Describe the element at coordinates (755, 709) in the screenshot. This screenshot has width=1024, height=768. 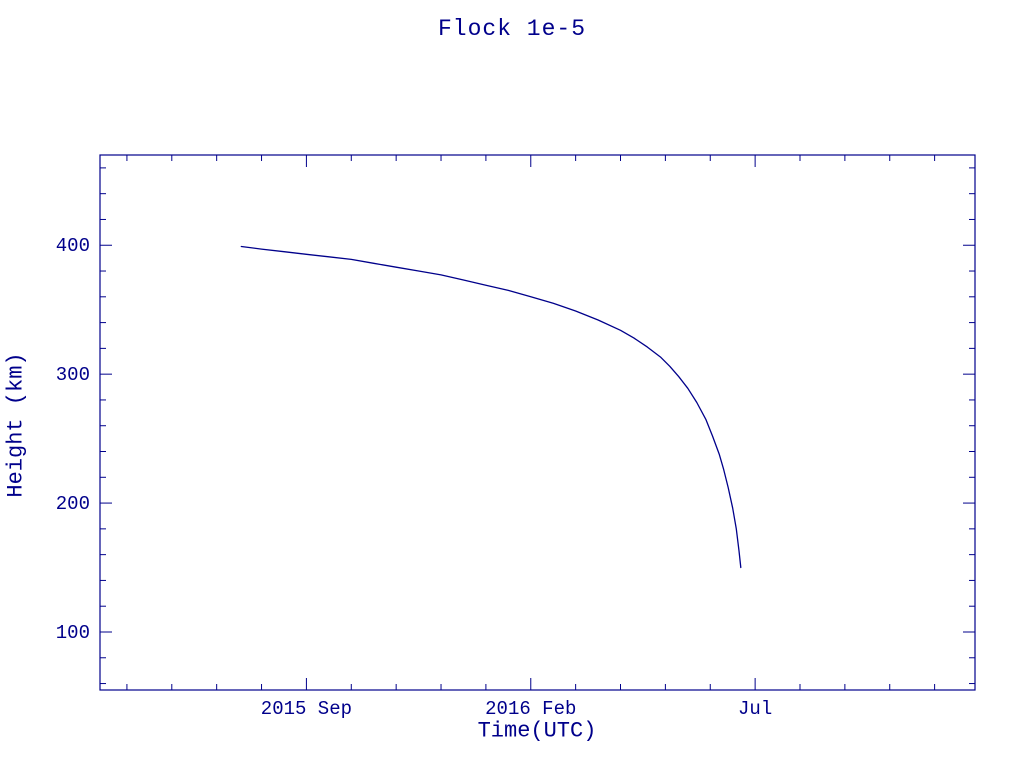
I see `svg-text: Jul` at that location.